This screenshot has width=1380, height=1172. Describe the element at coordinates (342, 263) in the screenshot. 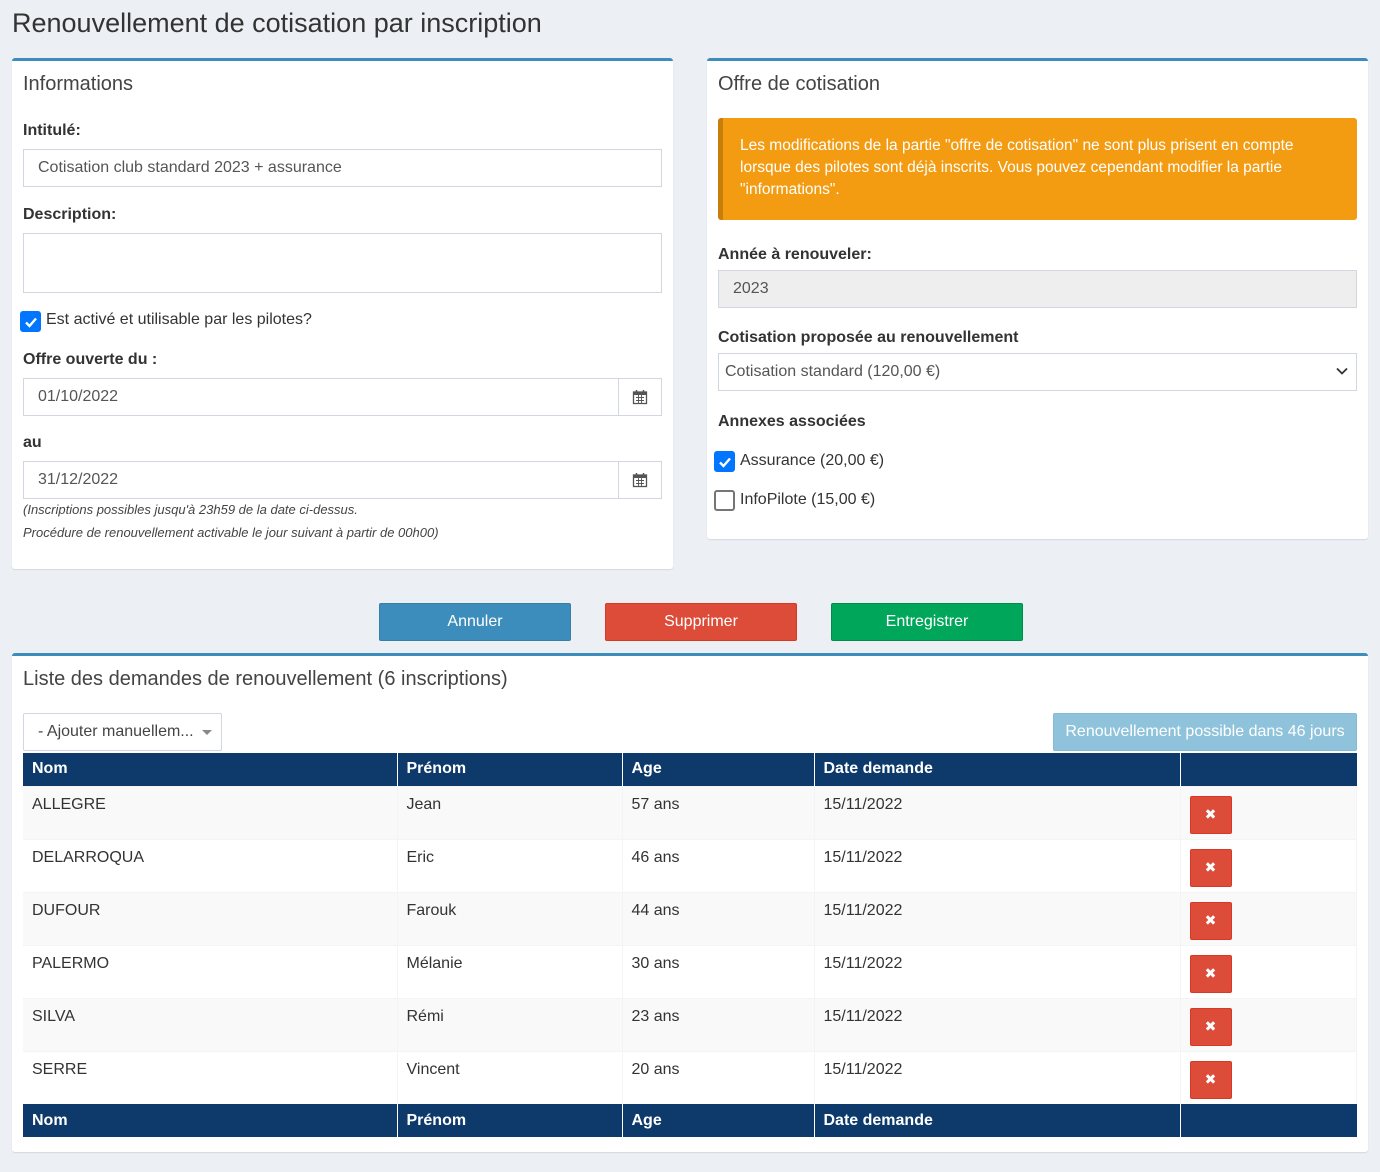

I see `description-textarea` at that location.